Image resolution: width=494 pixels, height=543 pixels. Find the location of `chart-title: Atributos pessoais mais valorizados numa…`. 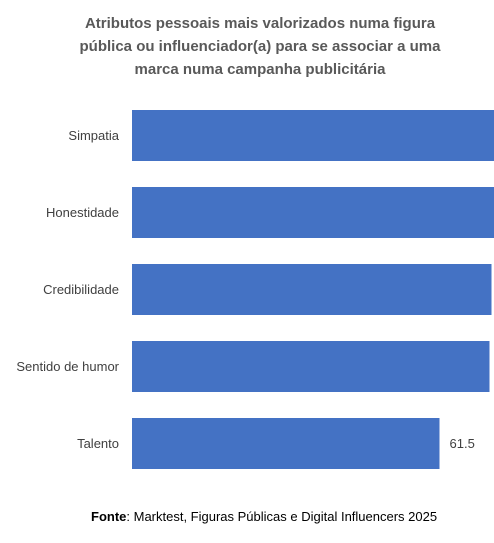

chart-title: Atributos pessoais mais valorizados numa… is located at coordinates (260, 46).